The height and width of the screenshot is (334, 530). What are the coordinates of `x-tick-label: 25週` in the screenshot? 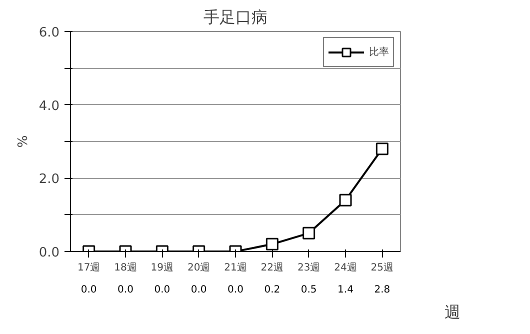 It's located at (382, 268).